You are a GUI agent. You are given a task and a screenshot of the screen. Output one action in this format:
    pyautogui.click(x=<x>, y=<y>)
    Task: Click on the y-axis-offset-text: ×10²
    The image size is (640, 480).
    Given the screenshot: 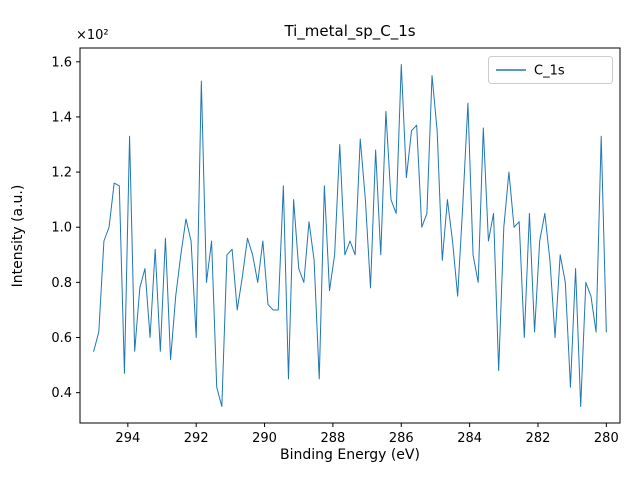 What is the action you would take?
    pyautogui.click(x=92, y=35)
    